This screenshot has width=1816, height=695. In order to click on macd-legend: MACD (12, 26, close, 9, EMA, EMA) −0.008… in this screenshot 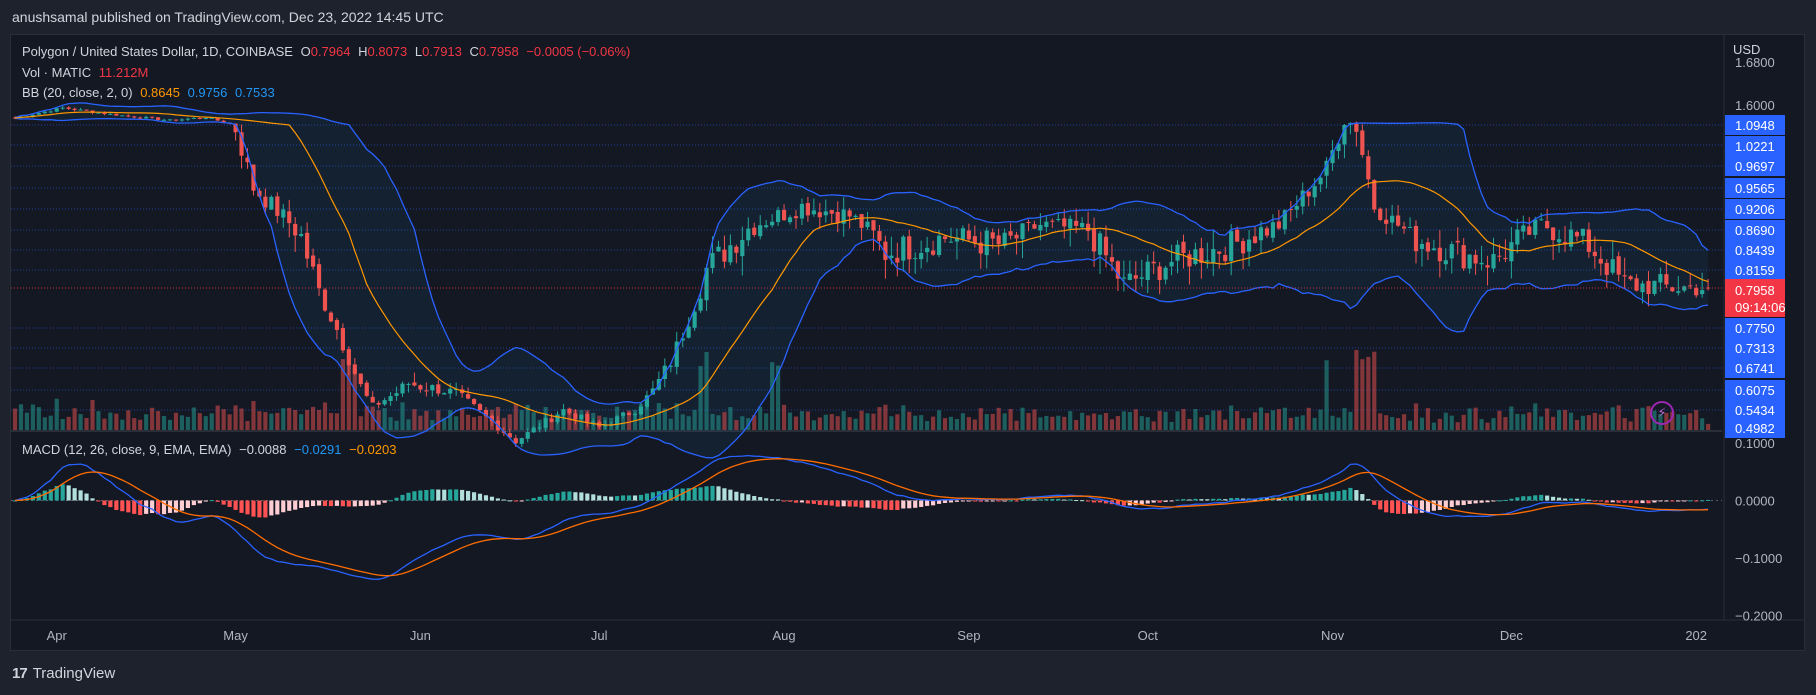, I will do `click(211, 449)`.